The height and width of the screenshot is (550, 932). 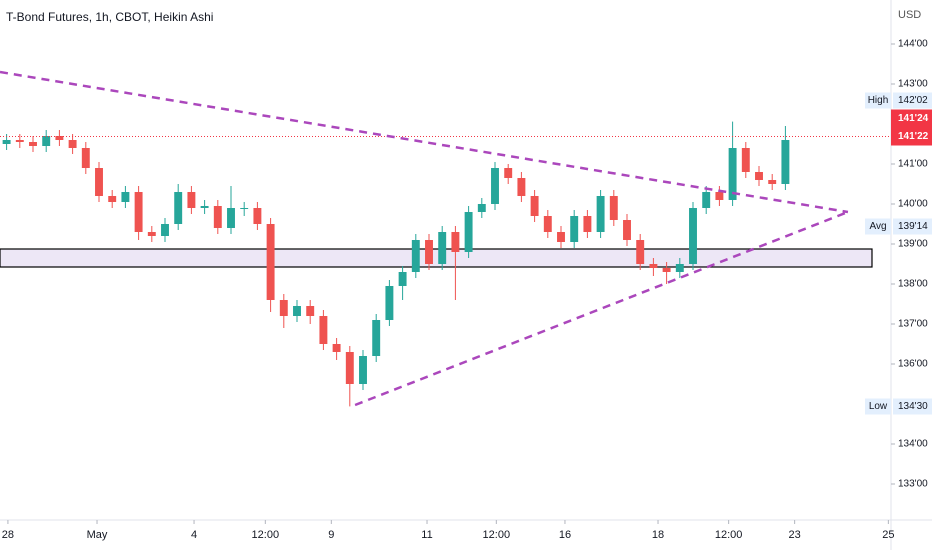 What do you see at coordinates (913, 226) in the screenshot?
I see `stat-value: 139'14` at bounding box center [913, 226].